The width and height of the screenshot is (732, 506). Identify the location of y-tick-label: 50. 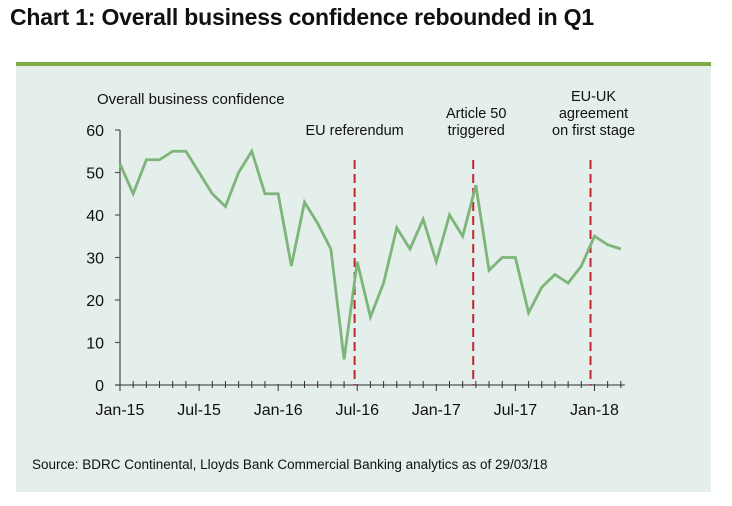
(95, 174).